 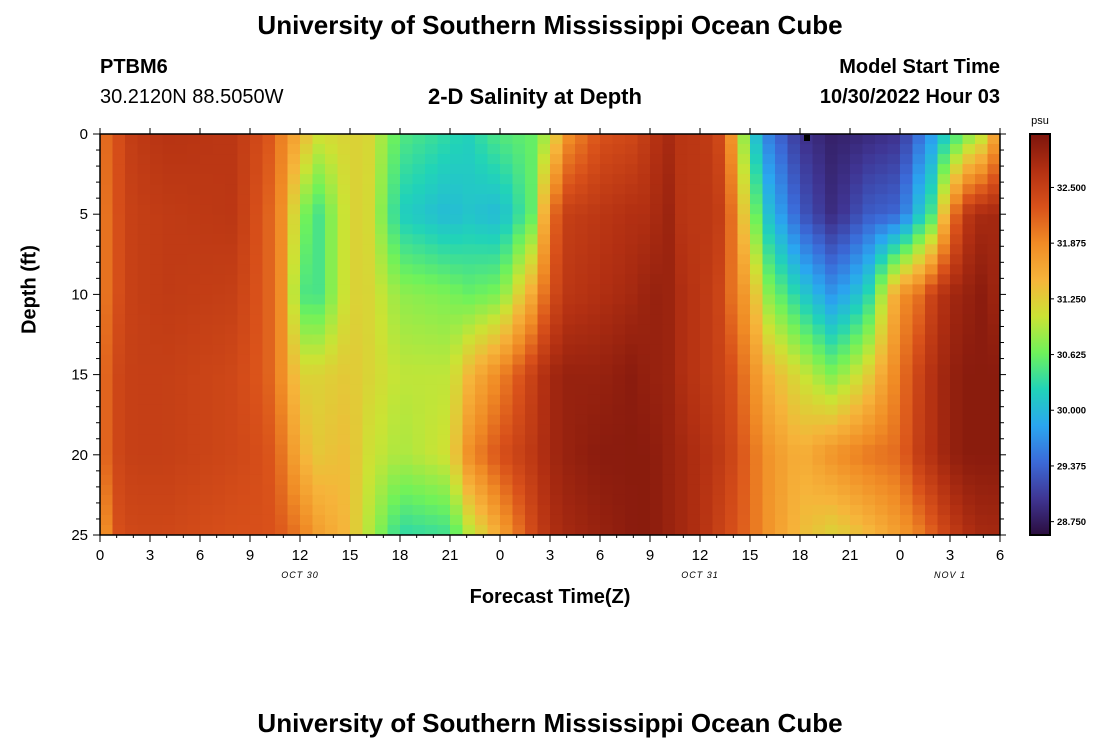 I want to click on station-id: PTBM6, so click(x=134, y=67).